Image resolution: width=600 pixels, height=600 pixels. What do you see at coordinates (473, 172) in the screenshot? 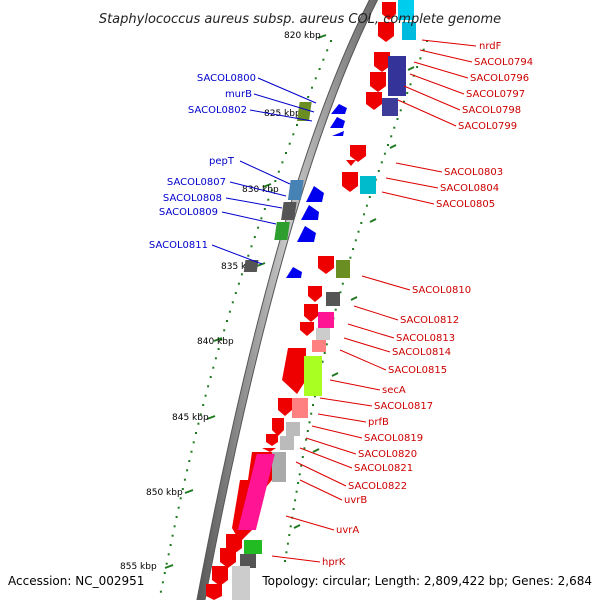
I see `gene-label: SACOL0803` at bounding box center [473, 172].